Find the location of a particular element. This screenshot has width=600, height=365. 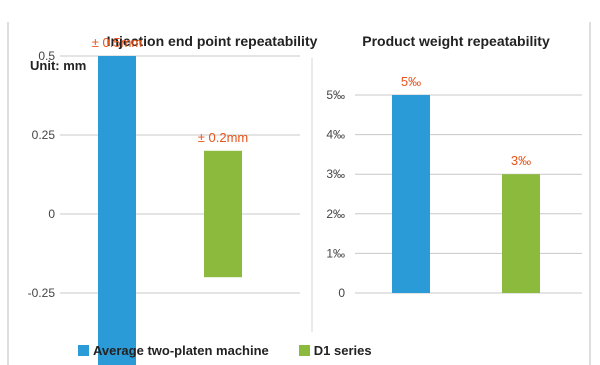

y-tick-label: 1‰ is located at coordinates (335, 253).